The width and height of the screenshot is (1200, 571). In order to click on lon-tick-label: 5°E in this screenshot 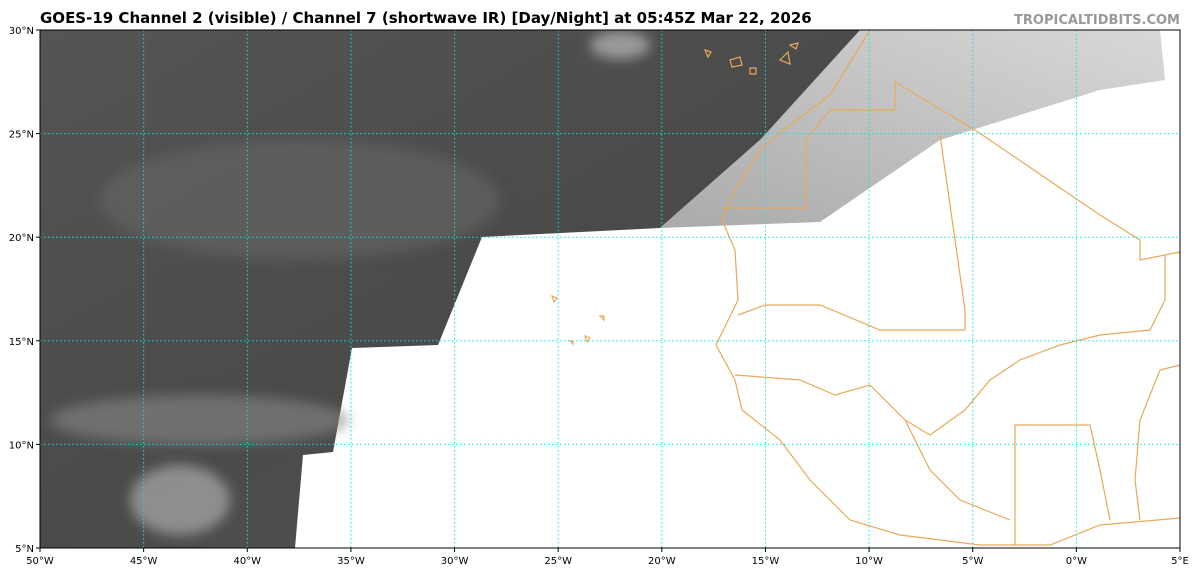, I will do `click(1180, 561)`.